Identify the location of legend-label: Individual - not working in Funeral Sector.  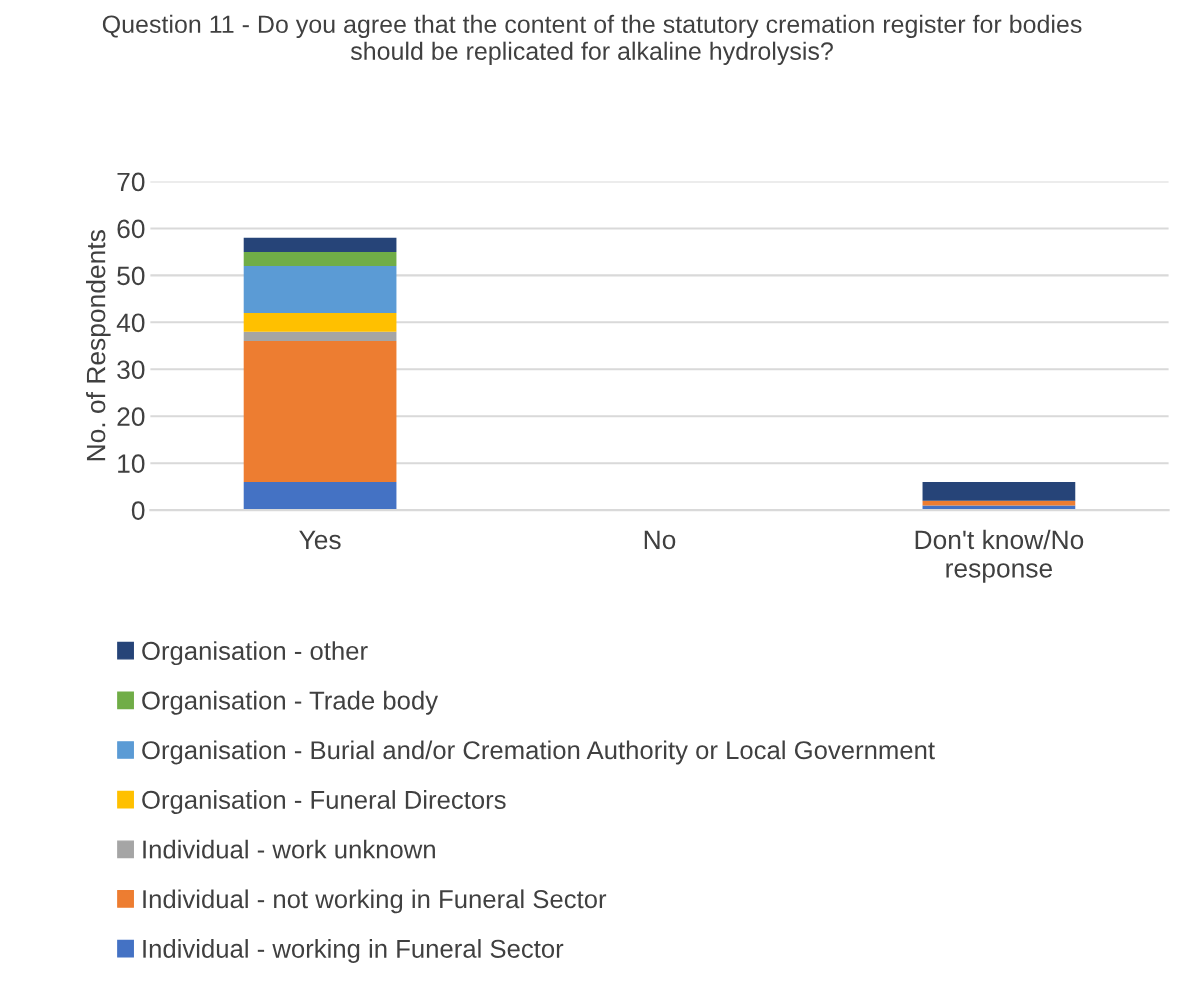
(375, 901).